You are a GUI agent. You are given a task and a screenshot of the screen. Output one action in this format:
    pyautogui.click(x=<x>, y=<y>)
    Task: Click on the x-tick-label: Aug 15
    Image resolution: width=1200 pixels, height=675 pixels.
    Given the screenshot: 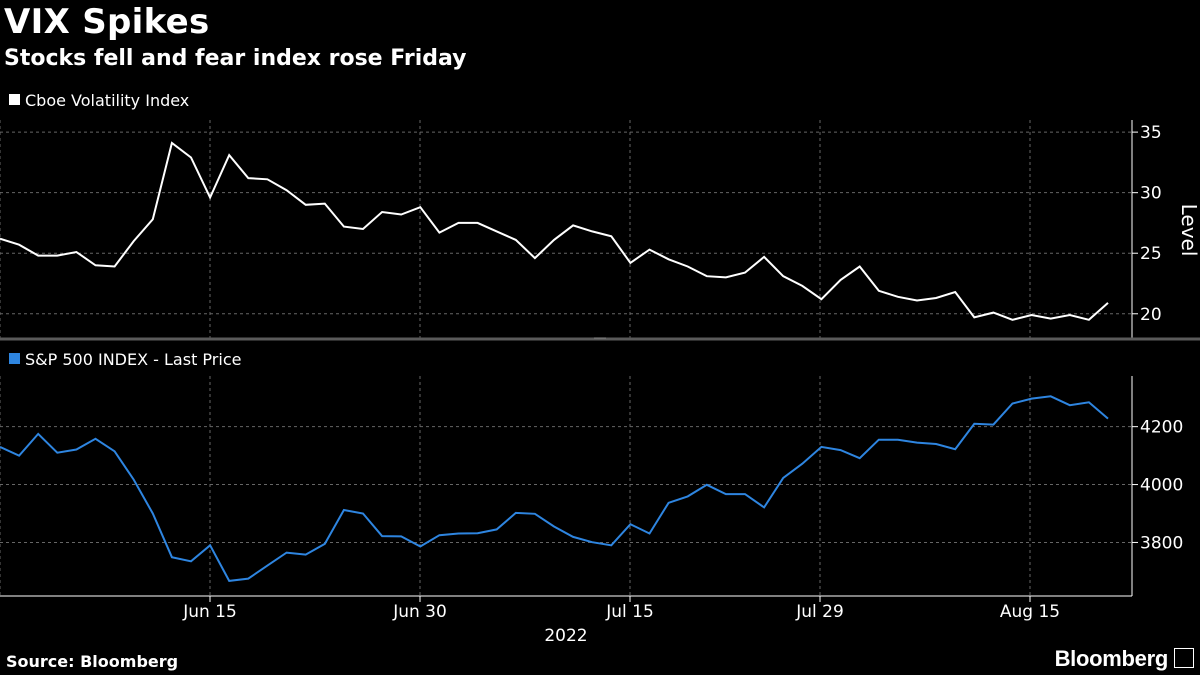 What is the action you would take?
    pyautogui.click(x=1030, y=612)
    